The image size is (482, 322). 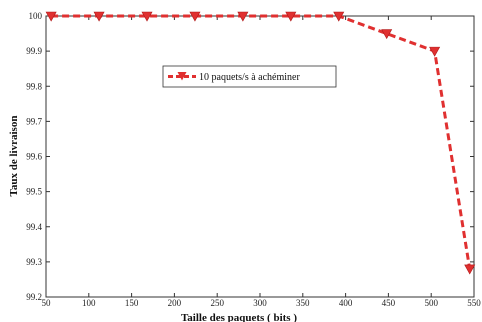 What do you see at coordinates (389, 303) in the screenshot?
I see `x-tick-label: 450` at bounding box center [389, 303].